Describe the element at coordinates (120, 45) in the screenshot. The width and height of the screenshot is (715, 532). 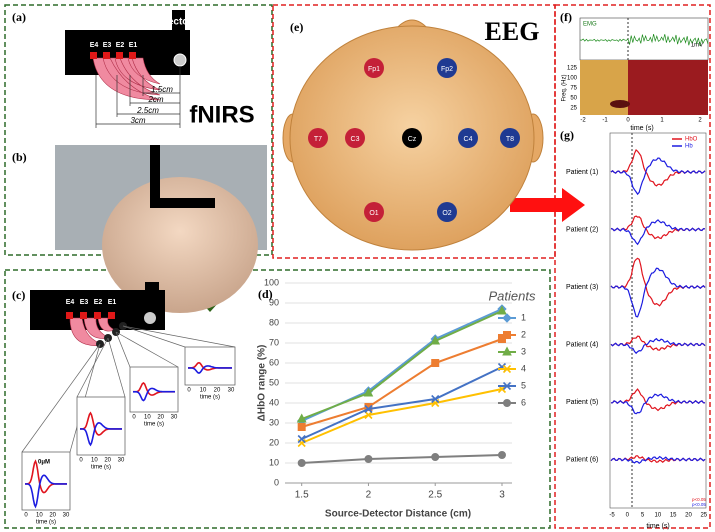
I see `label: E2` at that location.